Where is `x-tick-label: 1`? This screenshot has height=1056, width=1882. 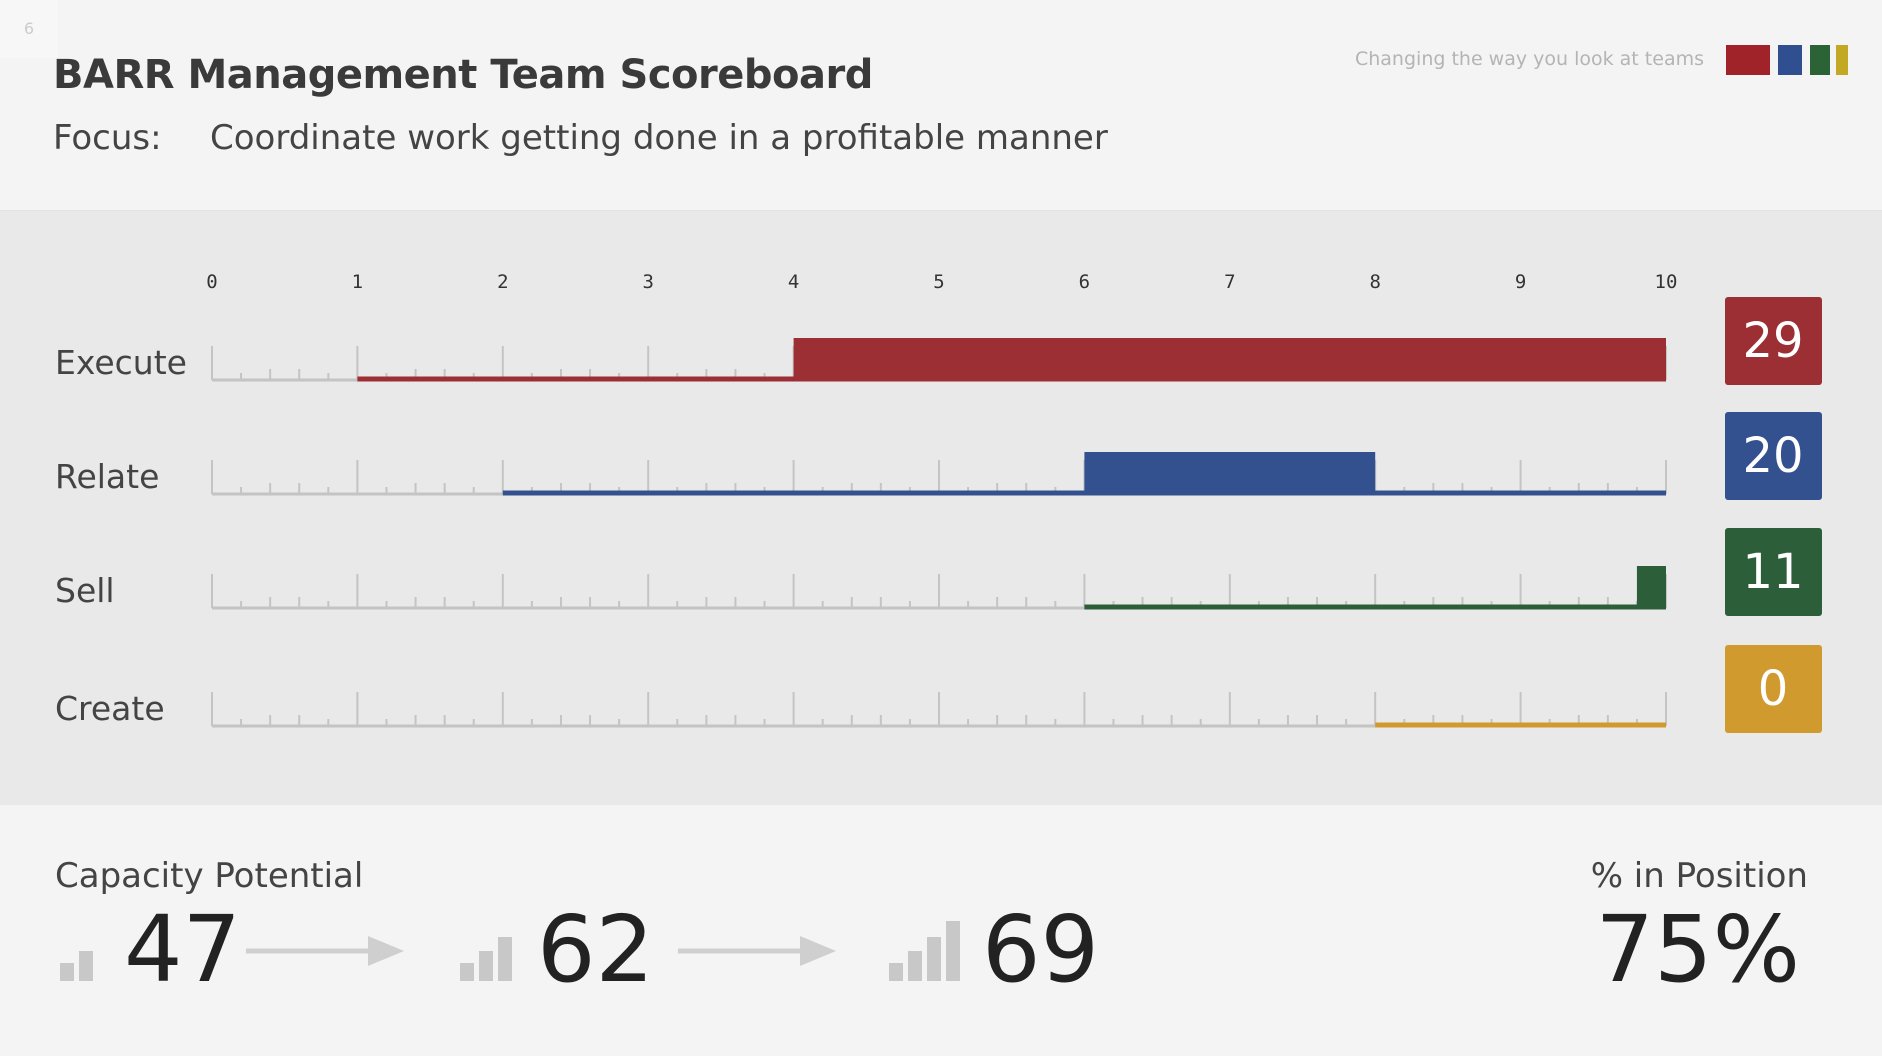
x-tick-label: 1 is located at coordinates (357, 282).